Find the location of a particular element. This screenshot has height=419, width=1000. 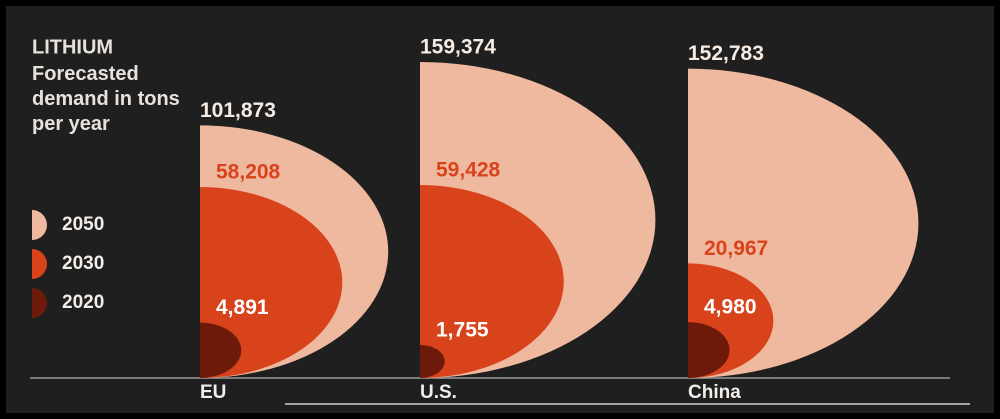

value-label: 101,873 is located at coordinates (238, 110).